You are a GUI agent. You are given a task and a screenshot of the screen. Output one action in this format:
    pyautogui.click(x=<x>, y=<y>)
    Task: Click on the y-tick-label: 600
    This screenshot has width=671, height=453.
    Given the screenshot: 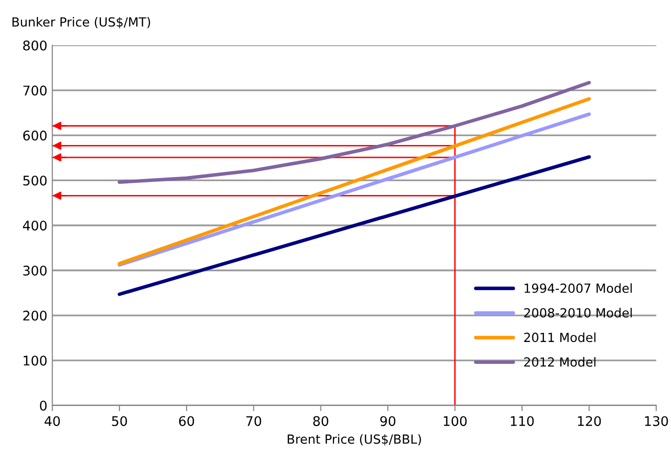 What is the action you would take?
    pyautogui.click(x=35, y=135)
    